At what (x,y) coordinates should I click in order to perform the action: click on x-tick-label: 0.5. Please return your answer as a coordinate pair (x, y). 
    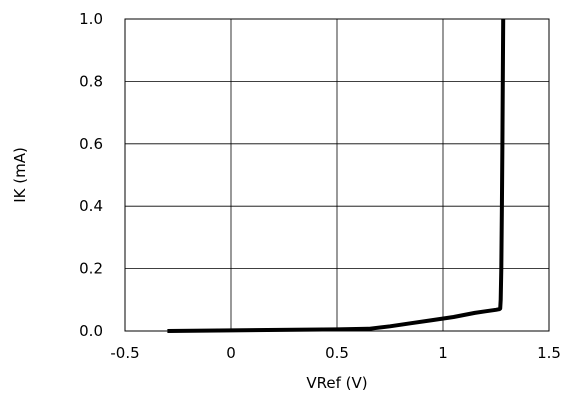
    Looking at the image, I should click on (337, 353).